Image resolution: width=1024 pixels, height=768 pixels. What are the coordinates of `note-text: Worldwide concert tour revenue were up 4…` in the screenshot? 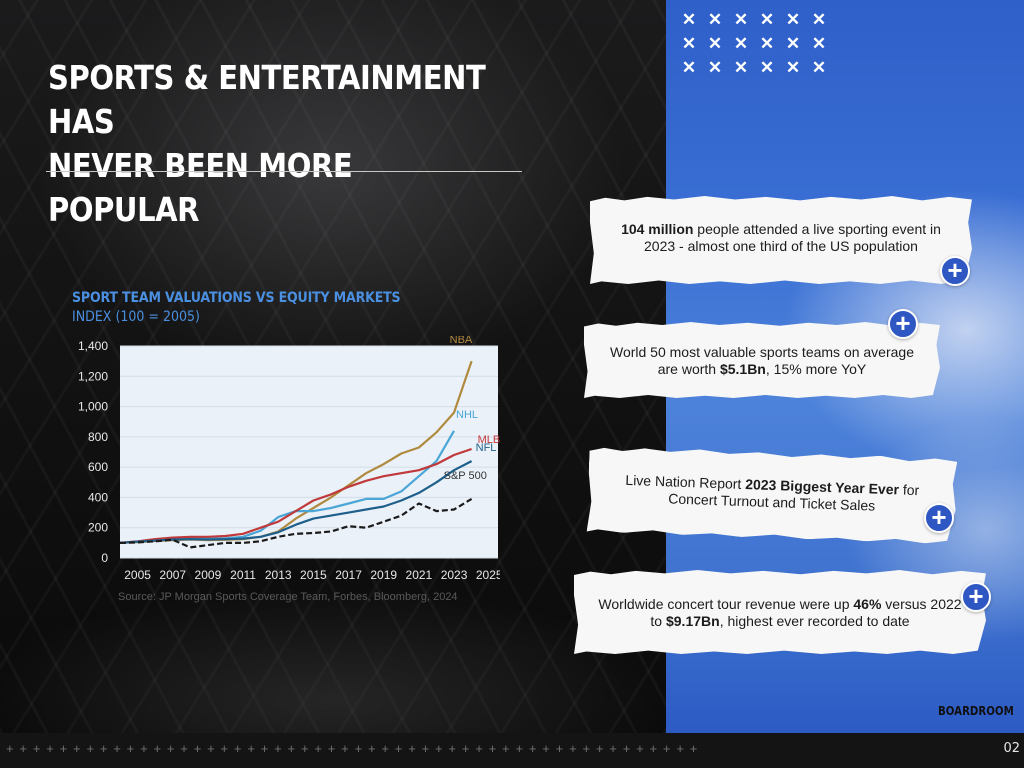 It's located at (780, 613).